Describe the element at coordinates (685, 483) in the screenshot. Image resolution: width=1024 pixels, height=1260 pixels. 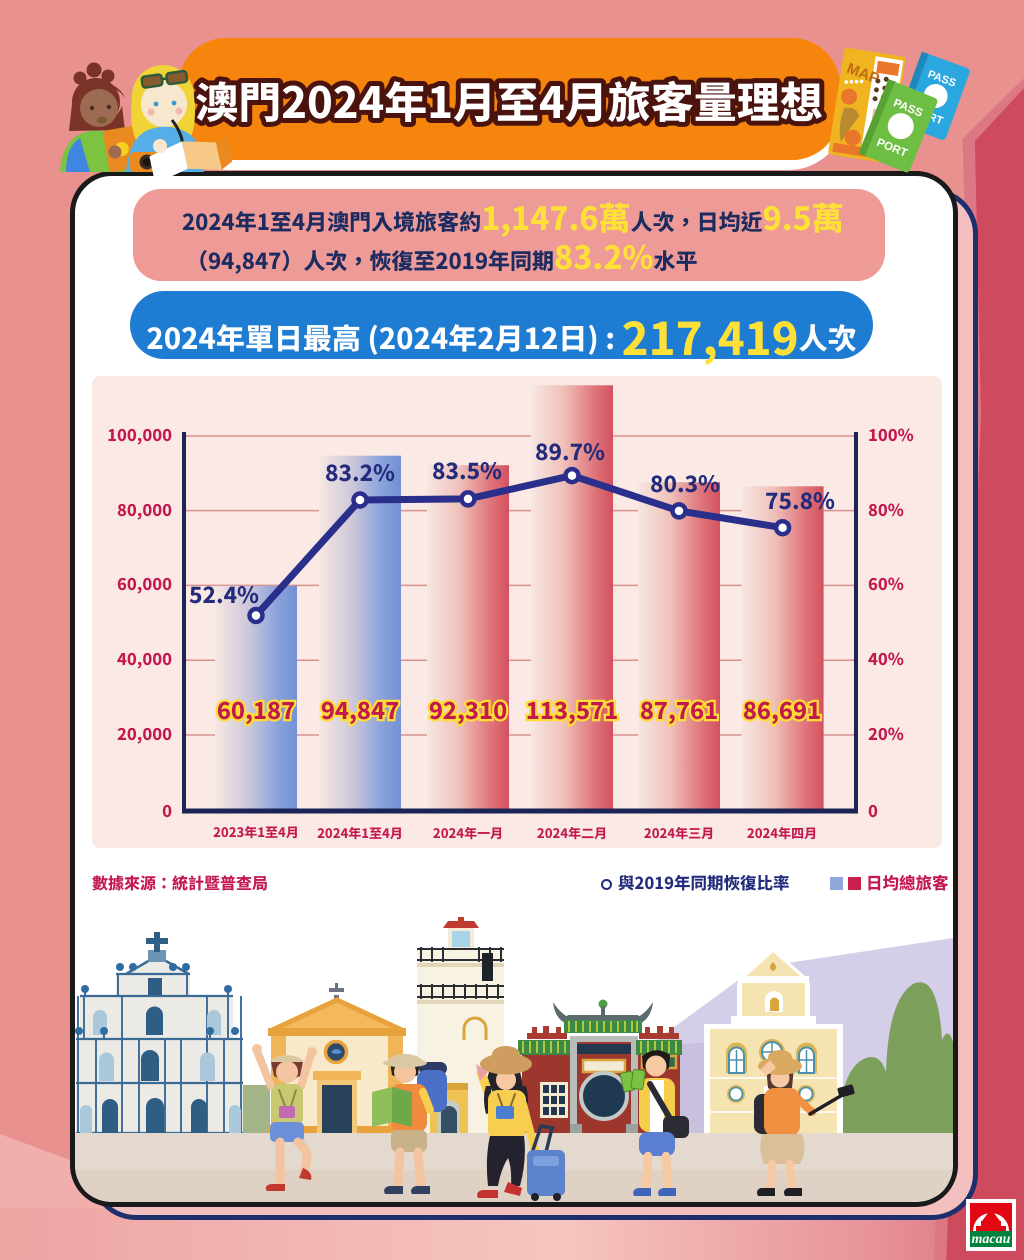
I see `svg-text: 80.3%` at that location.